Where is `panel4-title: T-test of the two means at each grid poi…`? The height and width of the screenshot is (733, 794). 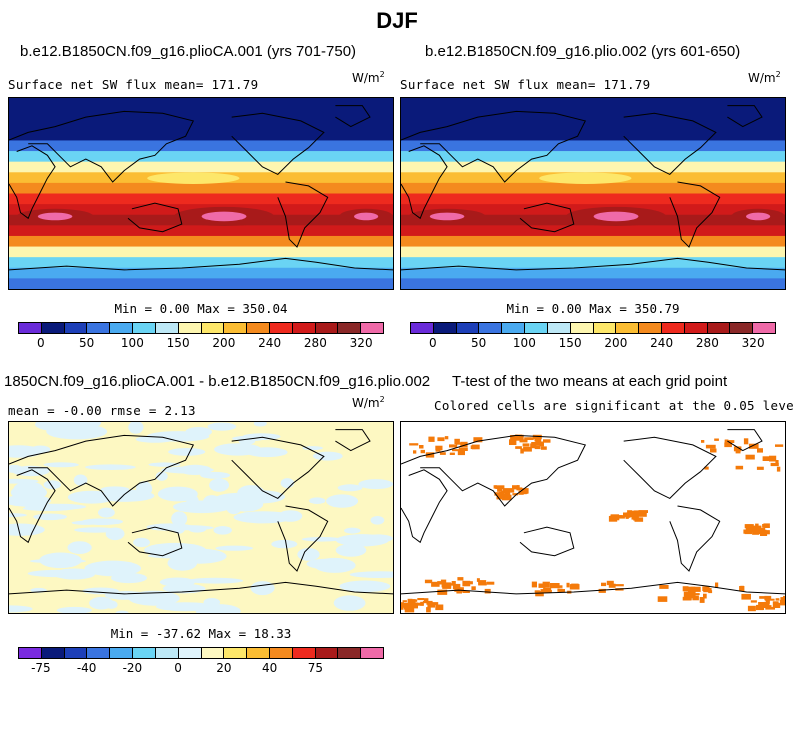
panel4-title: T-test of the two means at each grid poi… is located at coordinates (590, 381).